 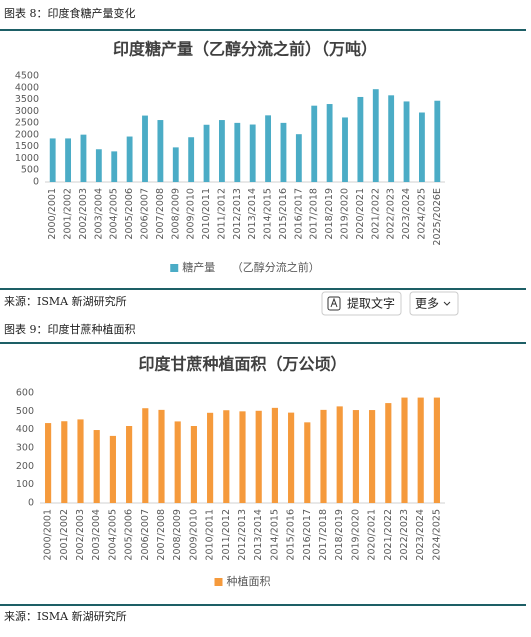 I want to click on y-tick-label: 1000, so click(x=27, y=158).